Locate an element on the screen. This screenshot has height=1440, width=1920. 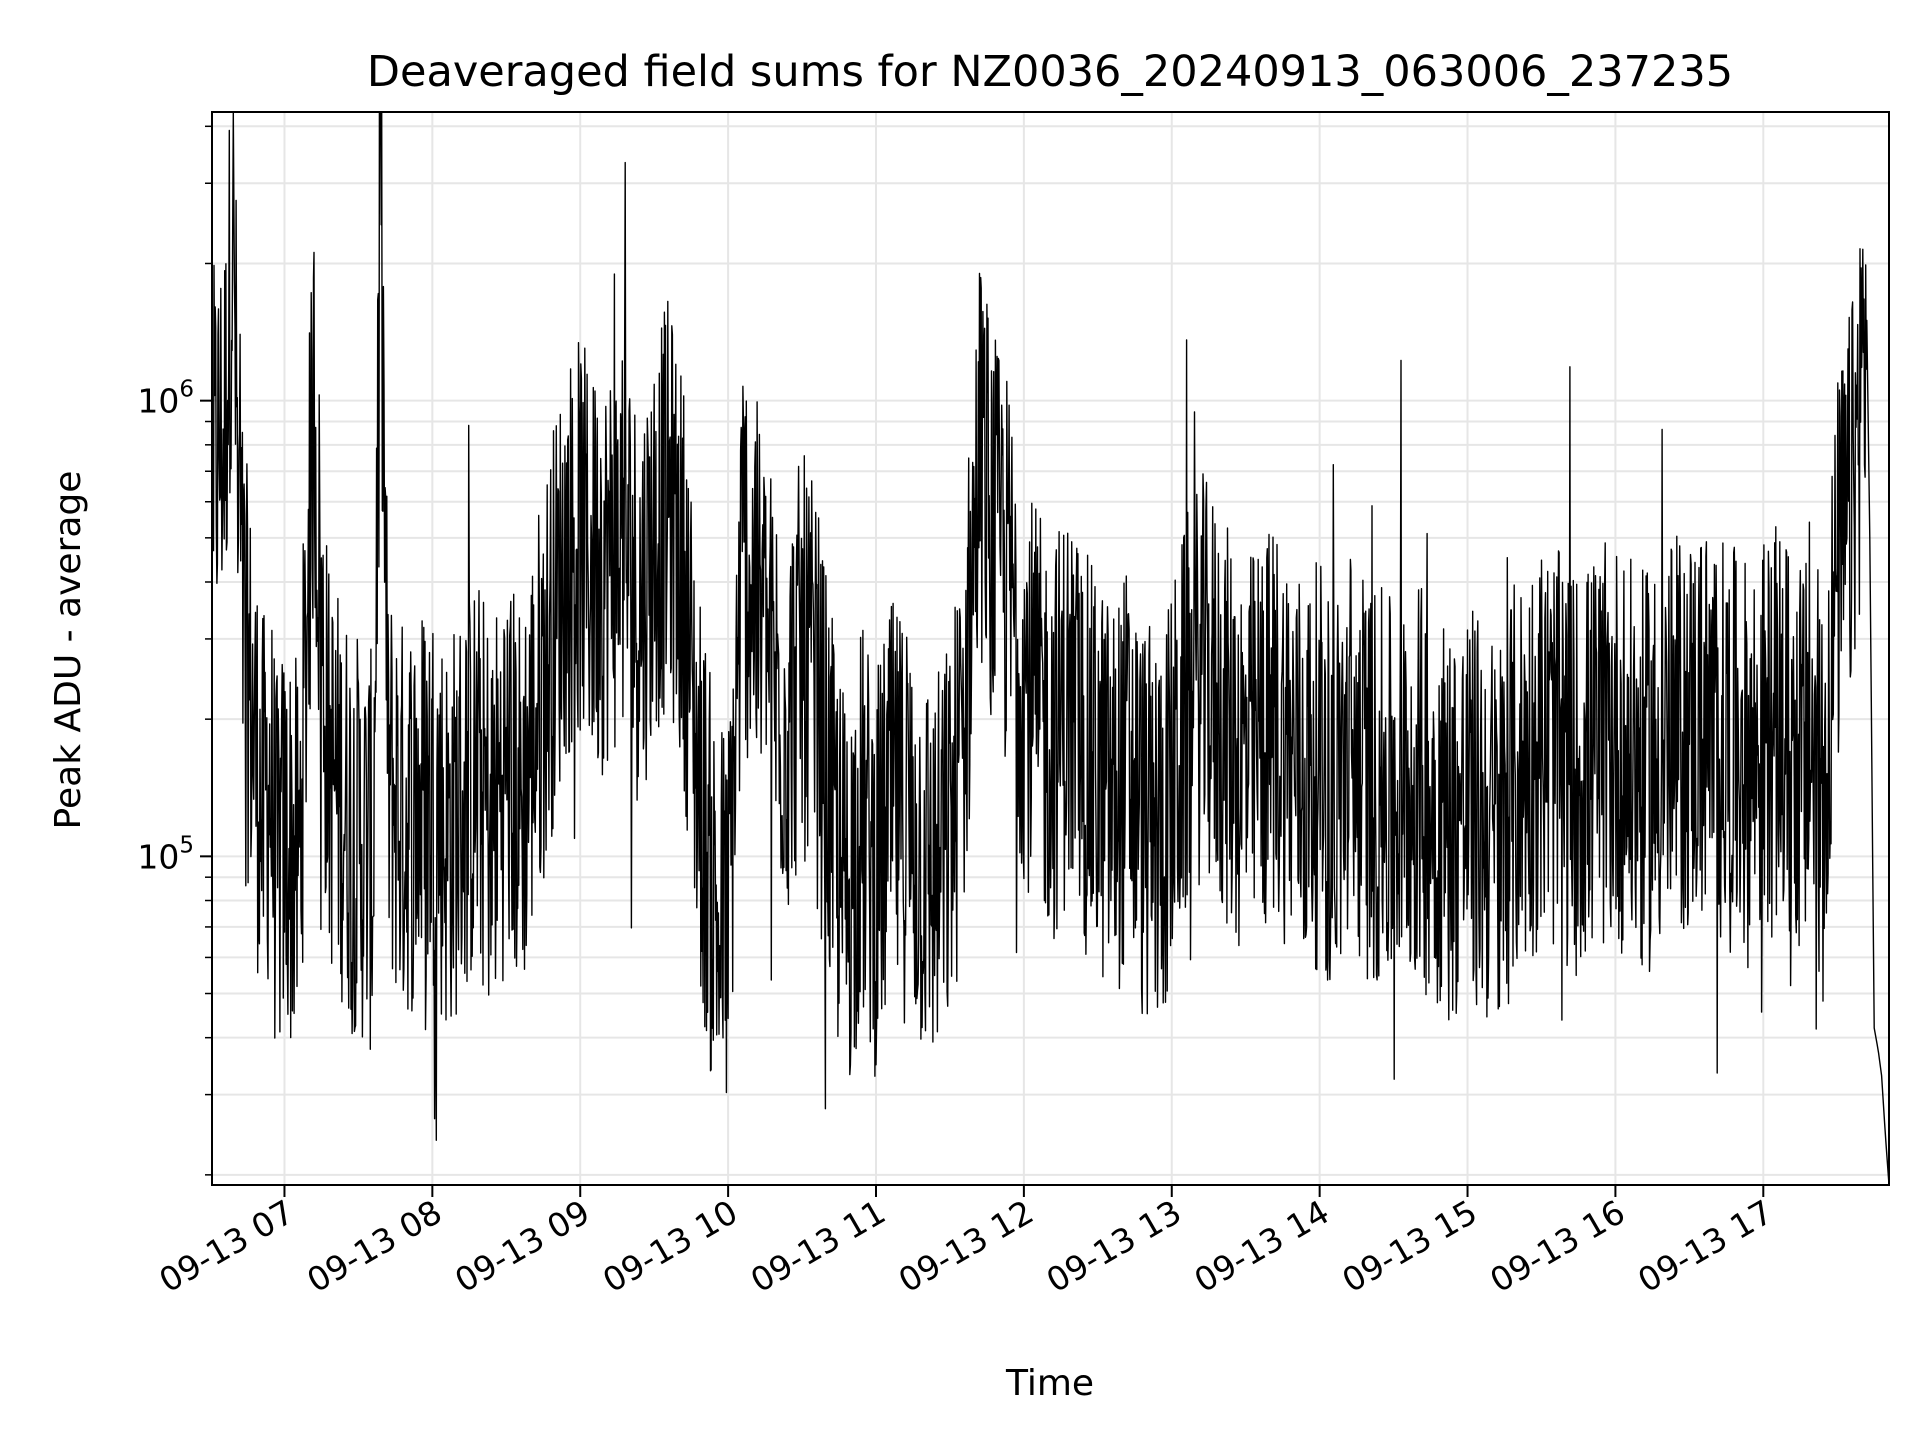
y-tick-label: 10⁶ is located at coordinates (165, 399).